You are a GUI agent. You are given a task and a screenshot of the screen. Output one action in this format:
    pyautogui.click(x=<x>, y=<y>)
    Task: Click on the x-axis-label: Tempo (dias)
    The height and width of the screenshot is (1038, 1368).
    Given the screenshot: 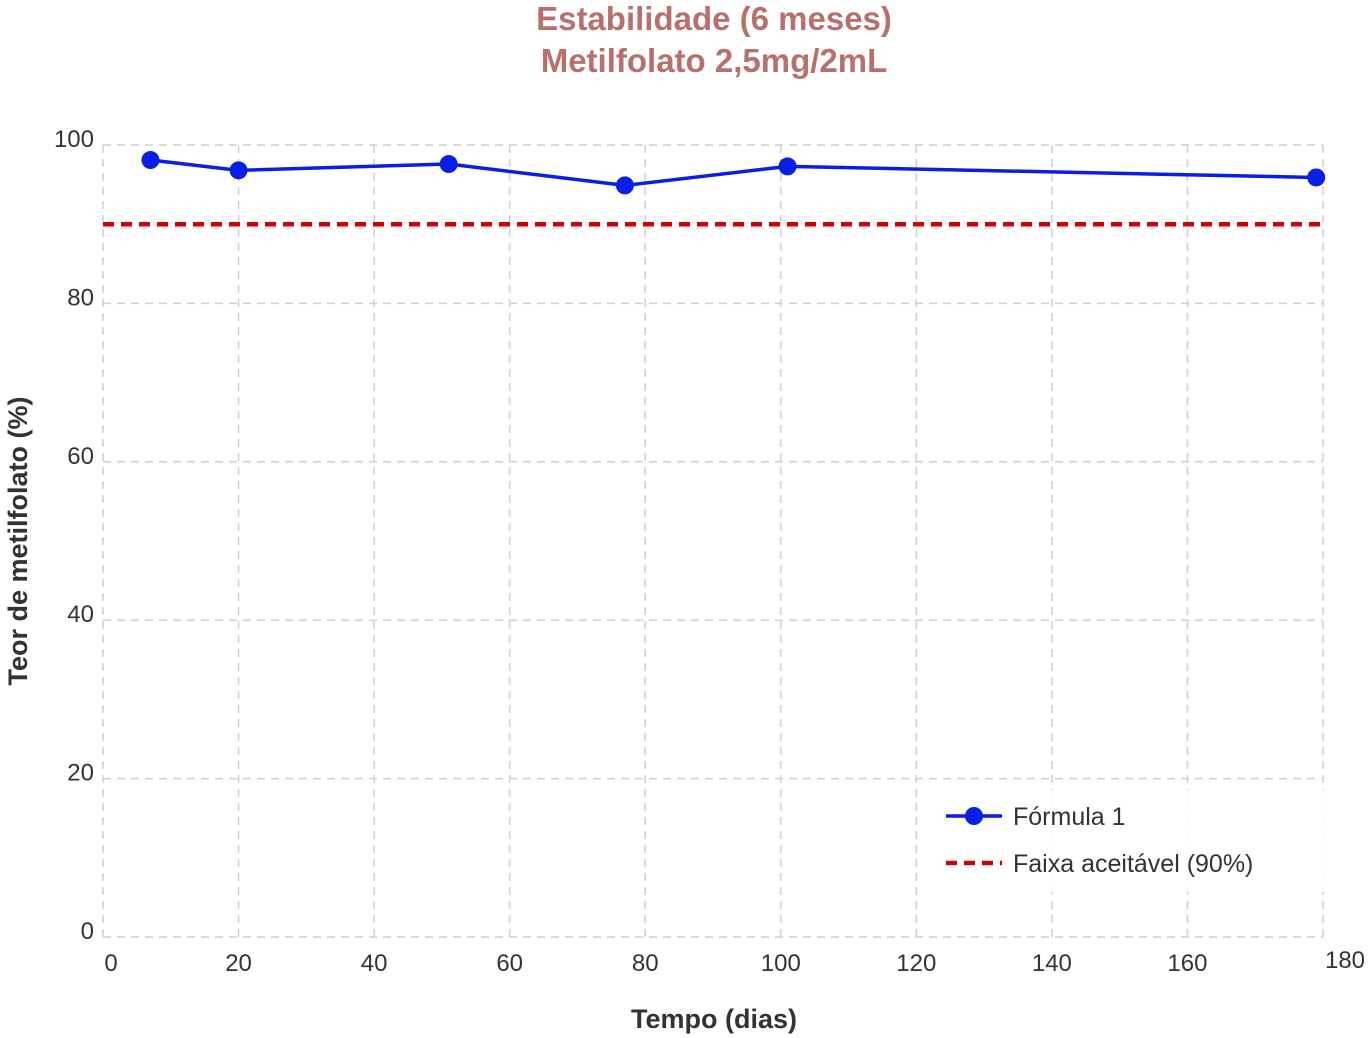 What is the action you would take?
    pyautogui.click(x=714, y=1019)
    